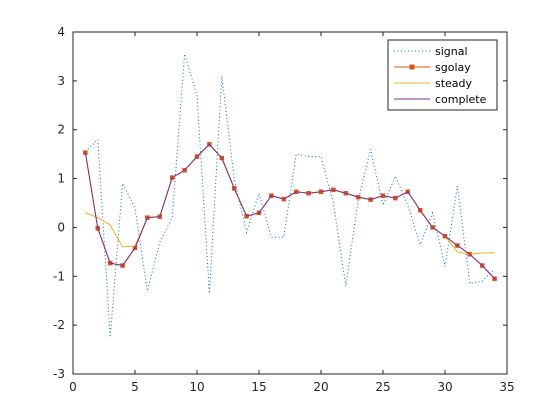  Describe the element at coordinates (454, 83) in the screenshot. I see `legend-label: steady` at that location.